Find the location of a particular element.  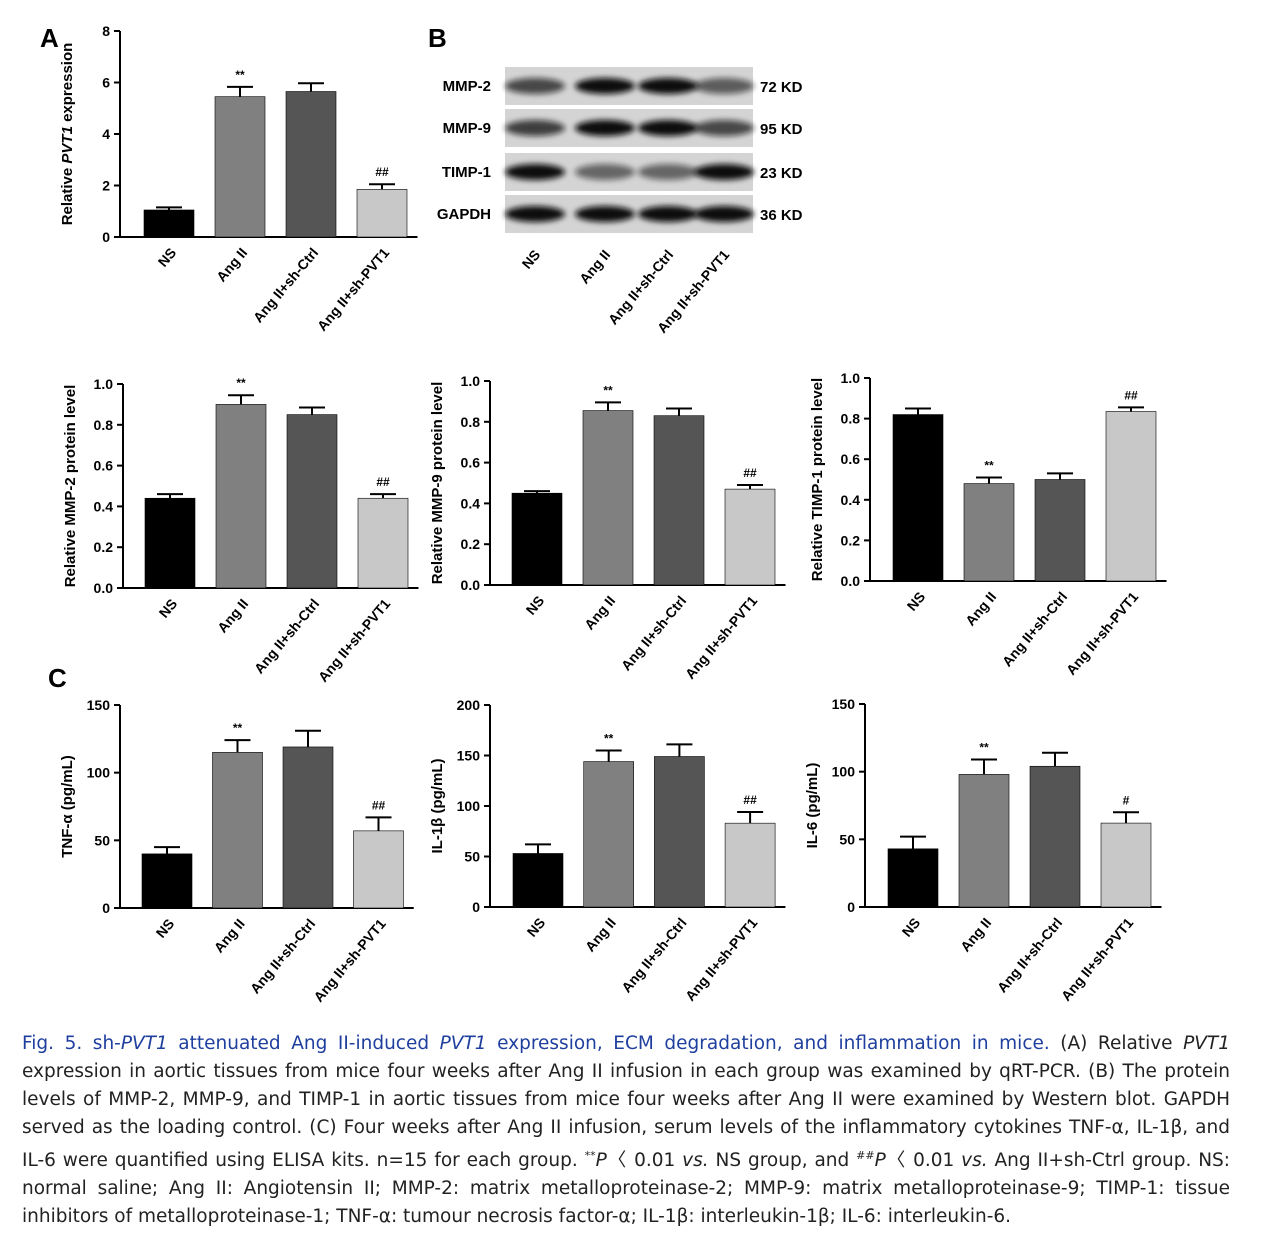

panel-label: B is located at coordinates (437, 38).